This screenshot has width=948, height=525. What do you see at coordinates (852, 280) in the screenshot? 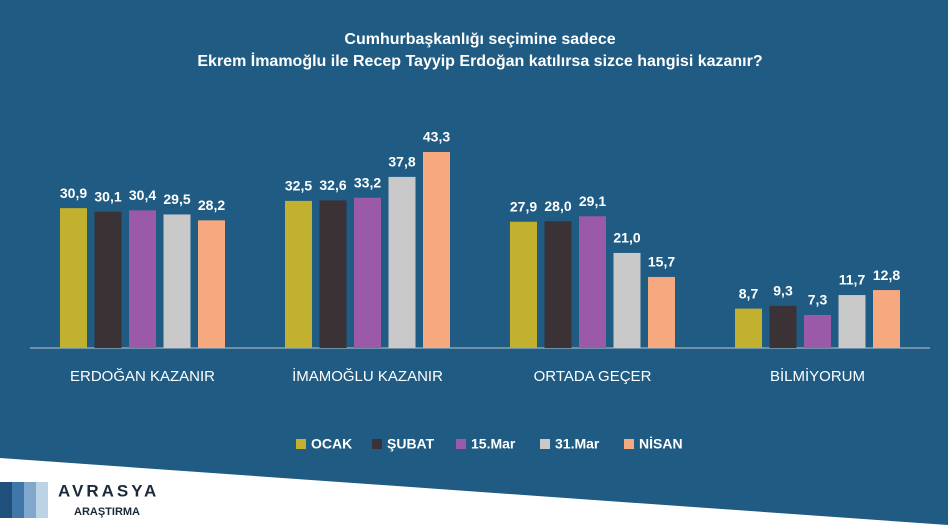
I see `data-label: 11,7` at bounding box center [852, 280].